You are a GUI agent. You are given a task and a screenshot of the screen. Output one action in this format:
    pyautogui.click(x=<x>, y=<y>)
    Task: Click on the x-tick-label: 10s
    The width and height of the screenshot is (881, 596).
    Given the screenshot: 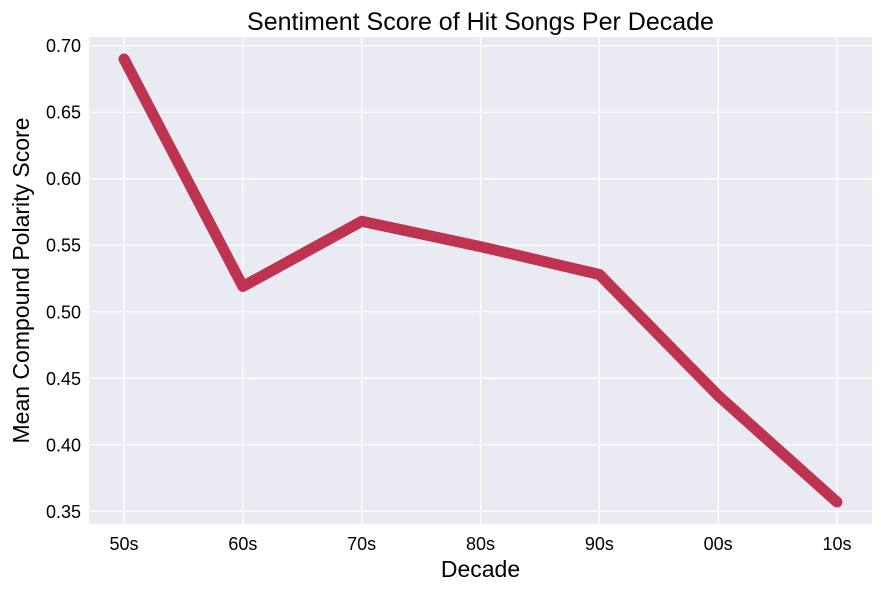 What is the action you would take?
    pyautogui.click(x=836, y=544)
    